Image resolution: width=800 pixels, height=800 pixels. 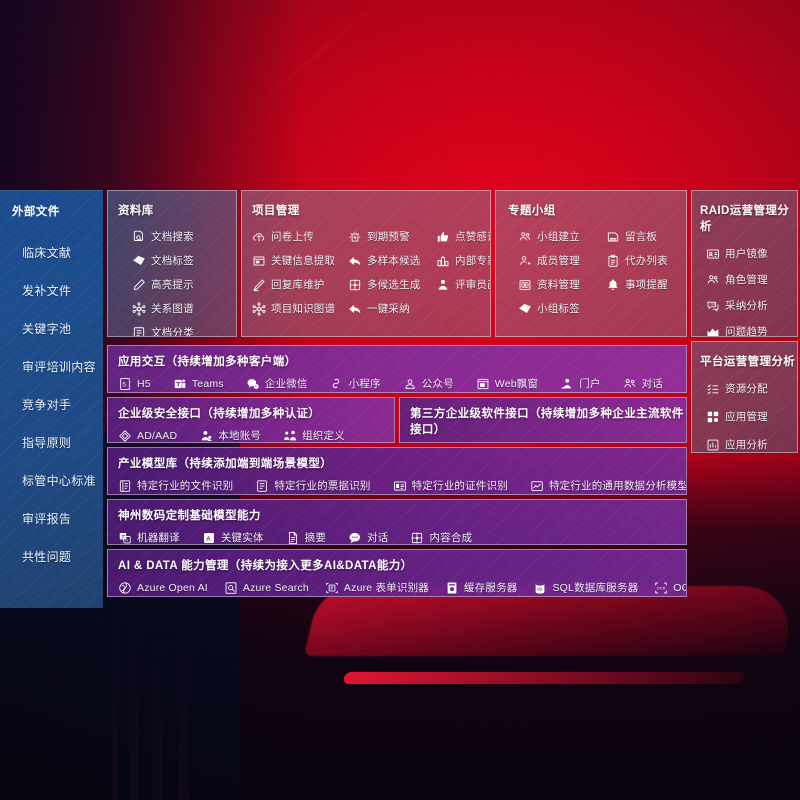 What do you see at coordinates (441, 537) in the screenshot?
I see `item-content-synthesis: 内容合成` at bounding box center [441, 537].